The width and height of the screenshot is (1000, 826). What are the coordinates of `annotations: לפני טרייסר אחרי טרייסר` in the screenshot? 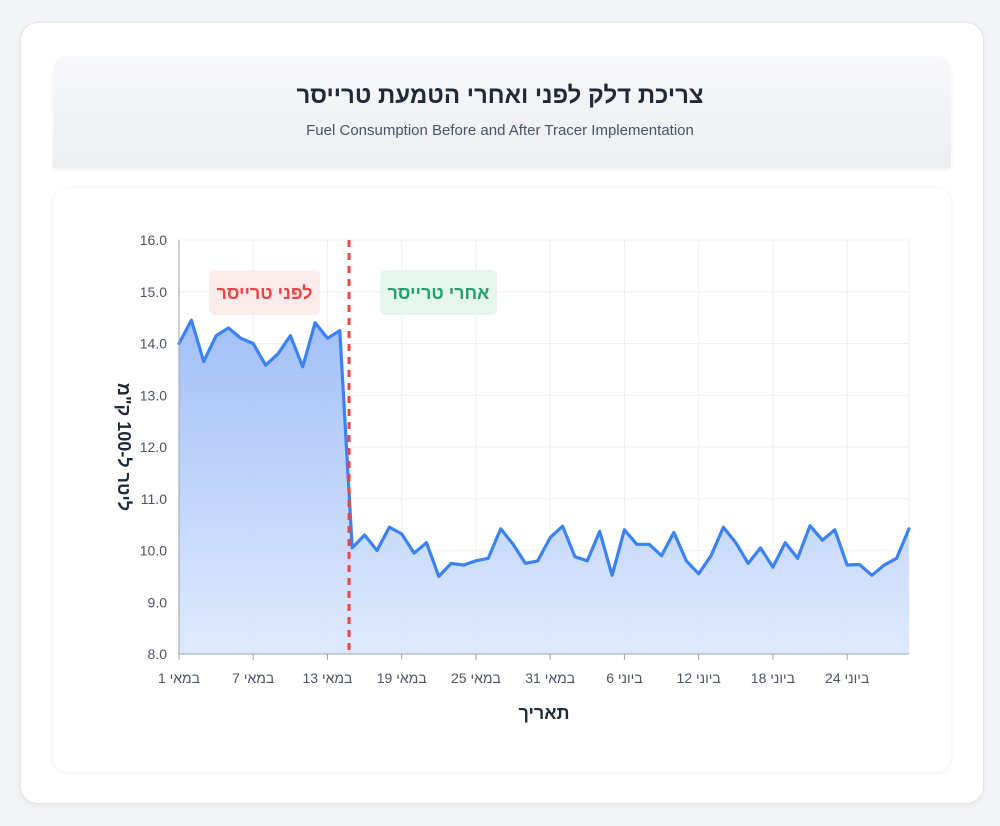 It's located at (353, 292).